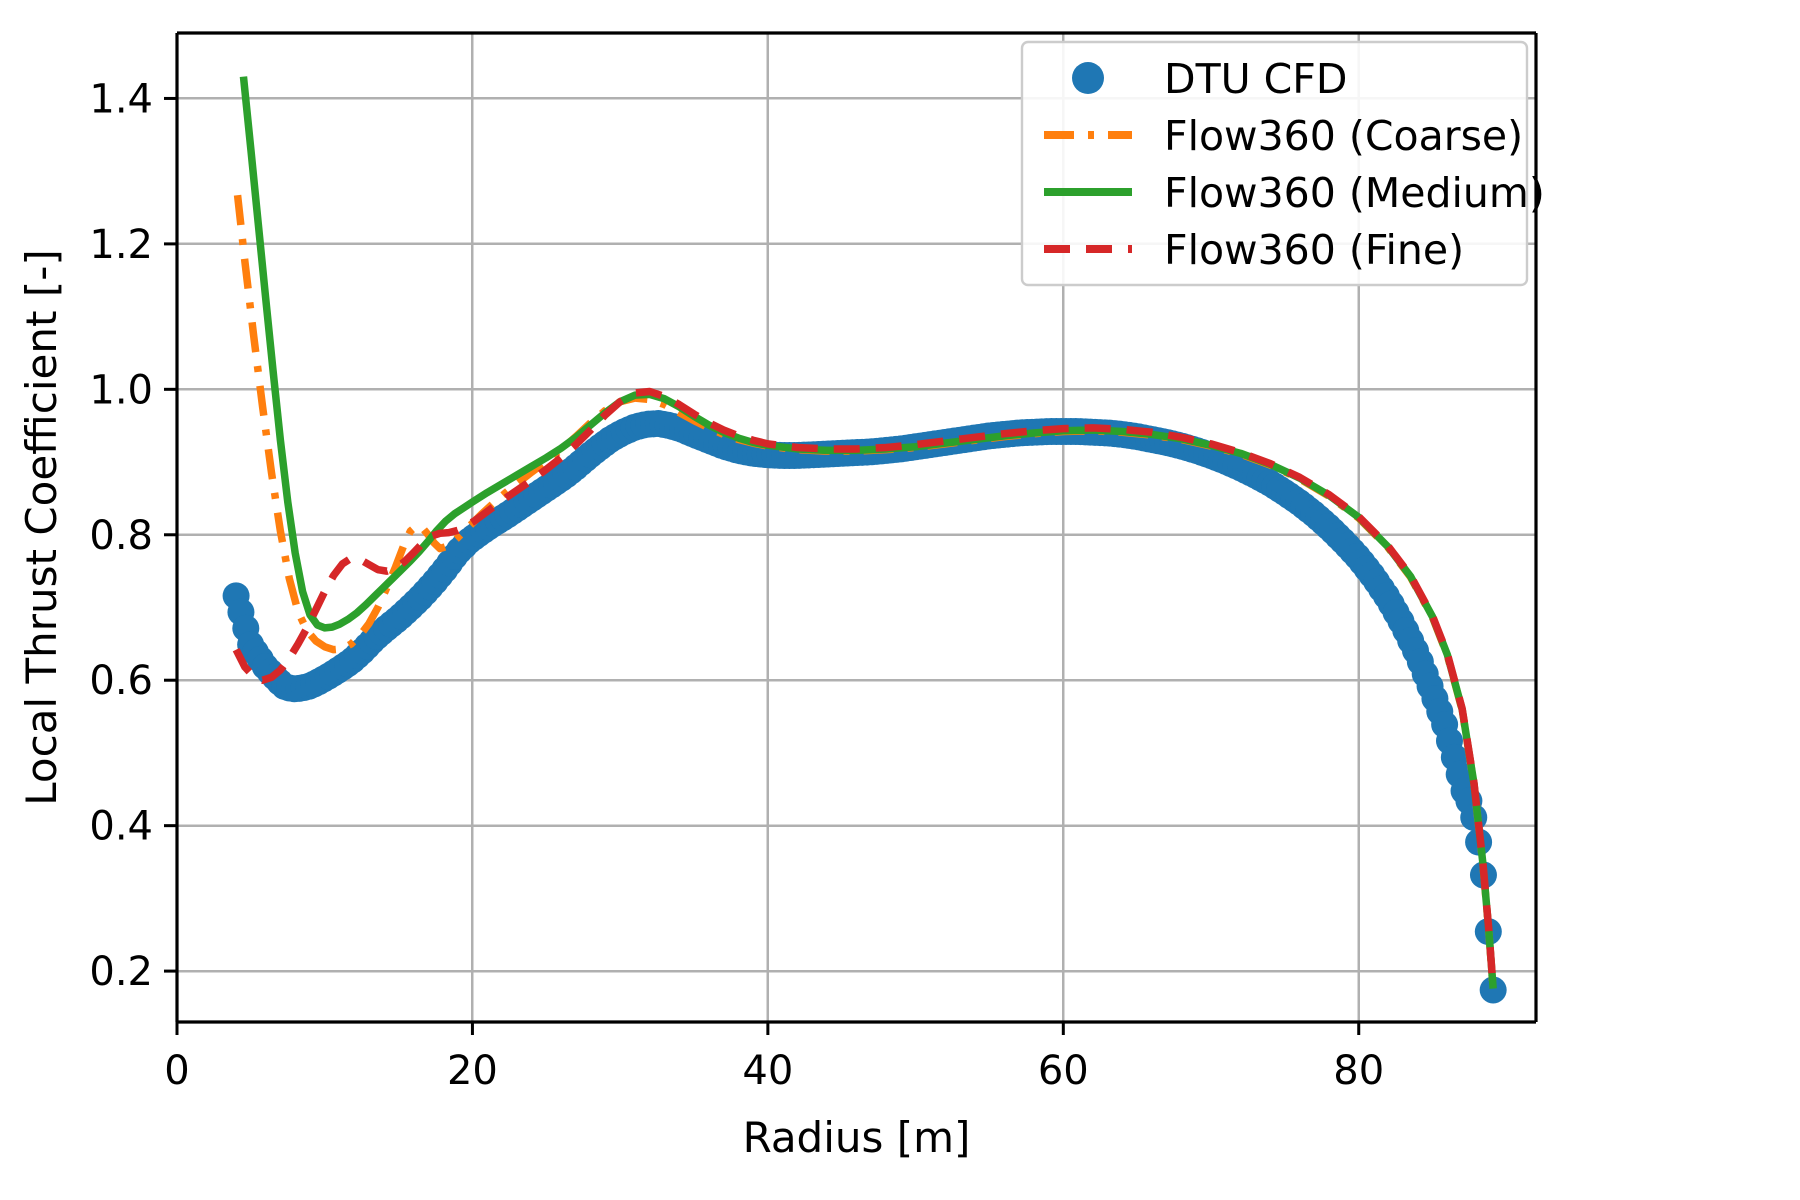 The image size is (1800, 1200). What do you see at coordinates (857, 1137) in the screenshot?
I see `x-axis-title: Radius [m]` at bounding box center [857, 1137].